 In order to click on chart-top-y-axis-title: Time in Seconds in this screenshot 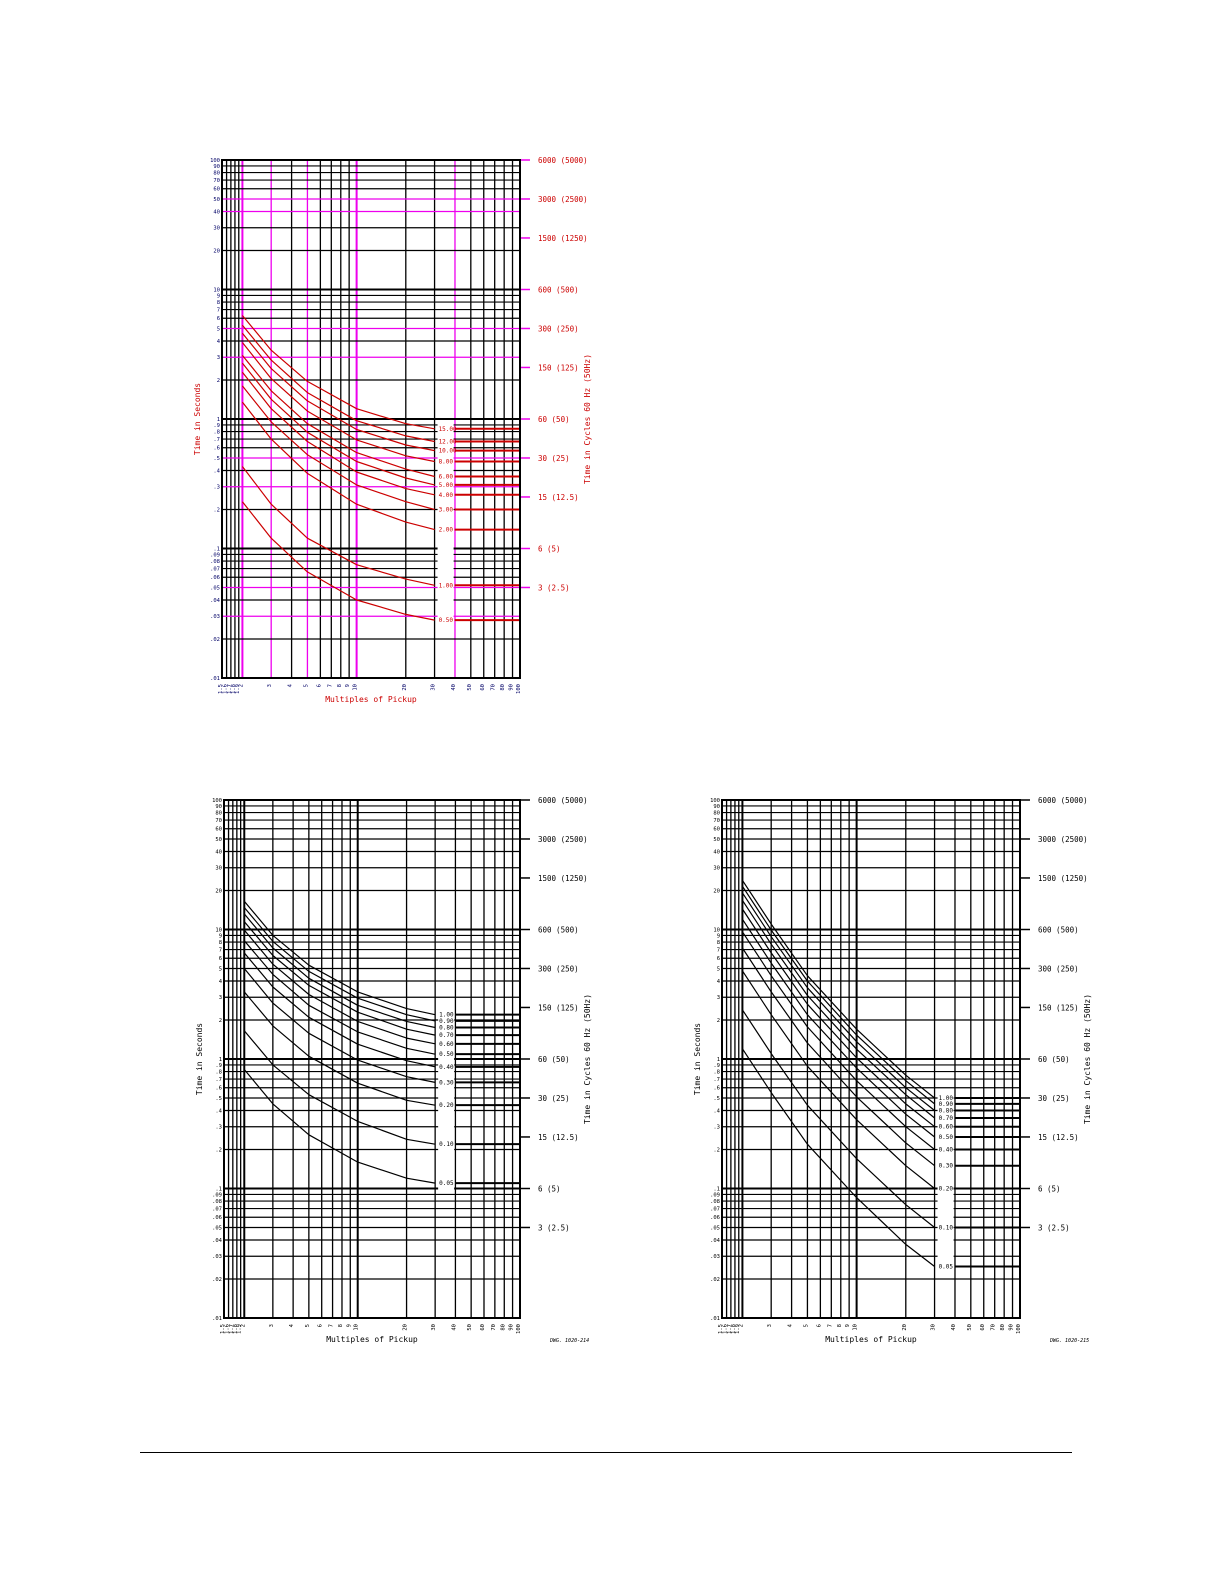, I will do `click(197, 419)`.